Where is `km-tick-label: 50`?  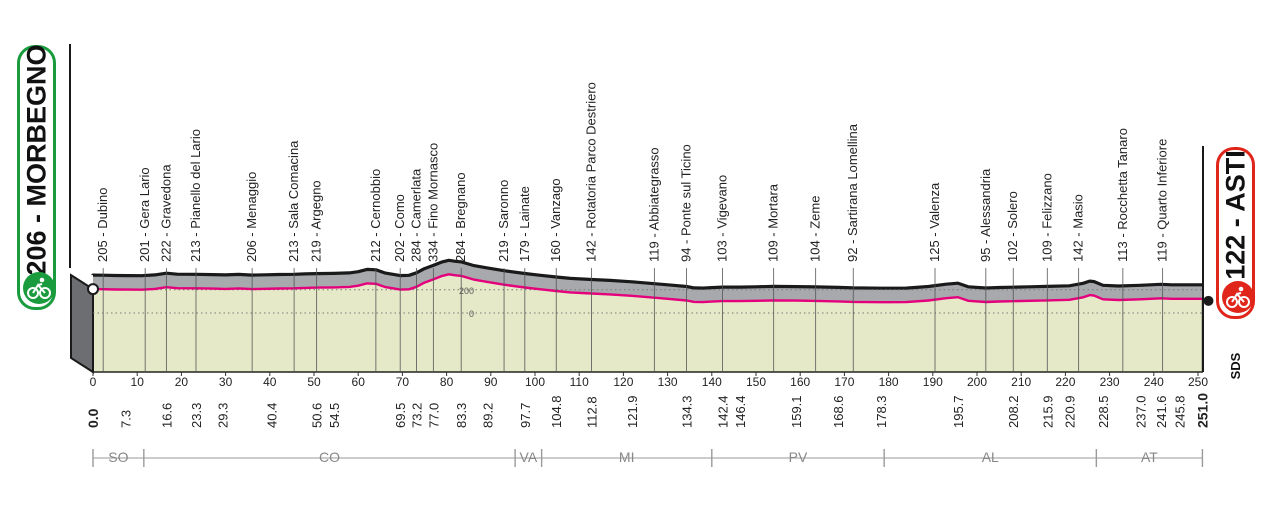 km-tick-label: 50 is located at coordinates (314, 382).